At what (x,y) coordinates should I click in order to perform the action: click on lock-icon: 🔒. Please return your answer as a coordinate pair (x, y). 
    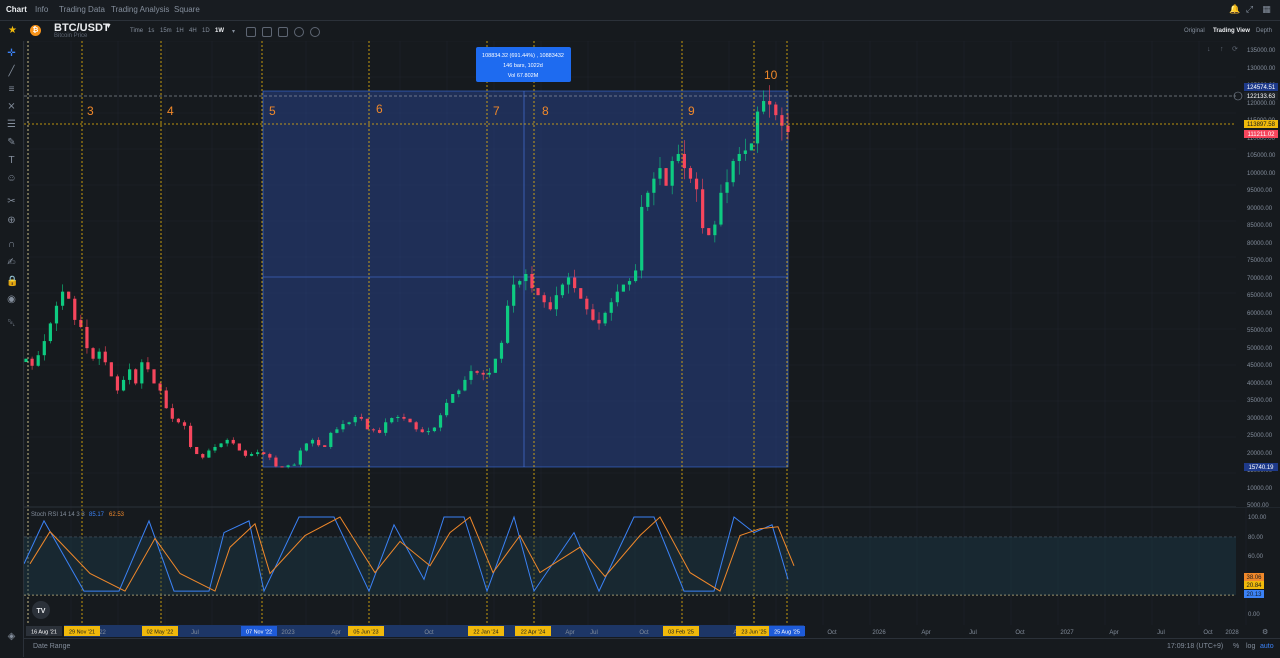
    Looking at the image, I should click on (12, 281).